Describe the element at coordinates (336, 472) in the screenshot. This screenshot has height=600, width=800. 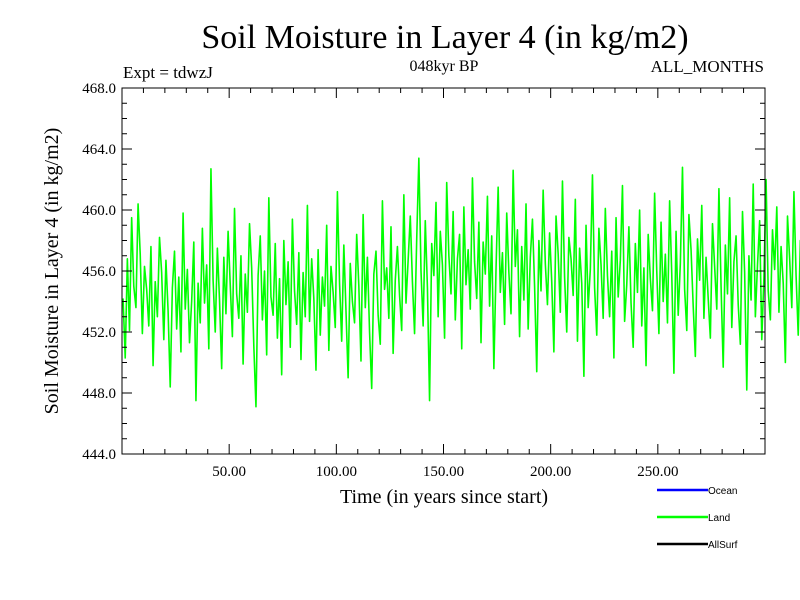
I see `x-tick-label: 100.00` at that location.